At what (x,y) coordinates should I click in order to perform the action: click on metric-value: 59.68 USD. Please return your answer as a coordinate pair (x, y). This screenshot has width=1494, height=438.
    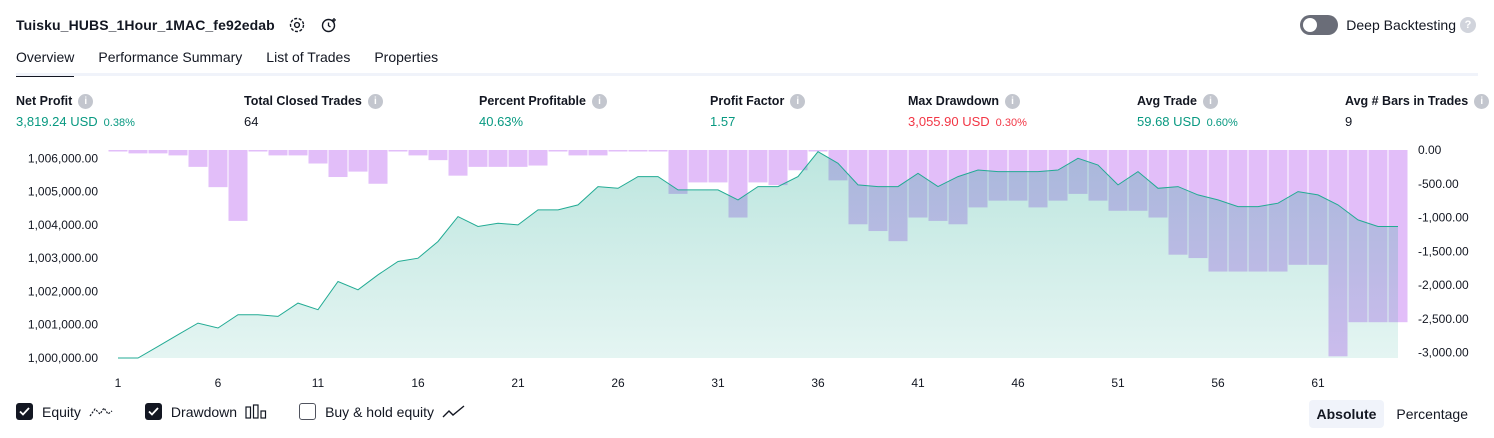
    Looking at the image, I should click on (1169, 121).